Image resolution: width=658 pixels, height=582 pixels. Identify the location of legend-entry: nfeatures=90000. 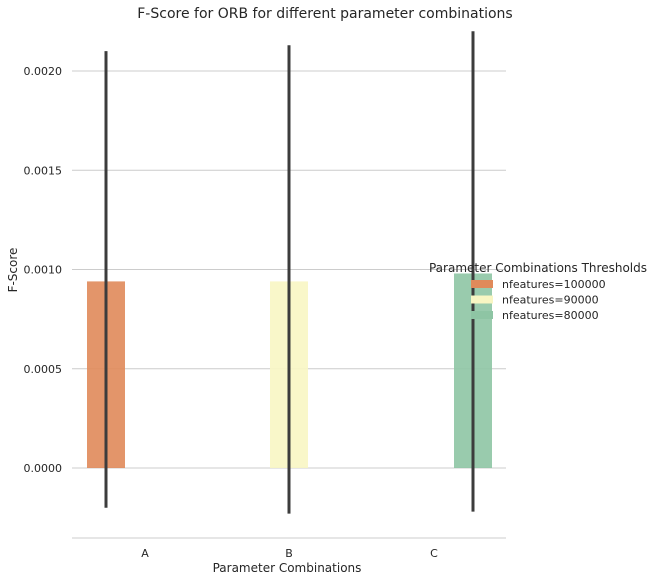
(550, 300).